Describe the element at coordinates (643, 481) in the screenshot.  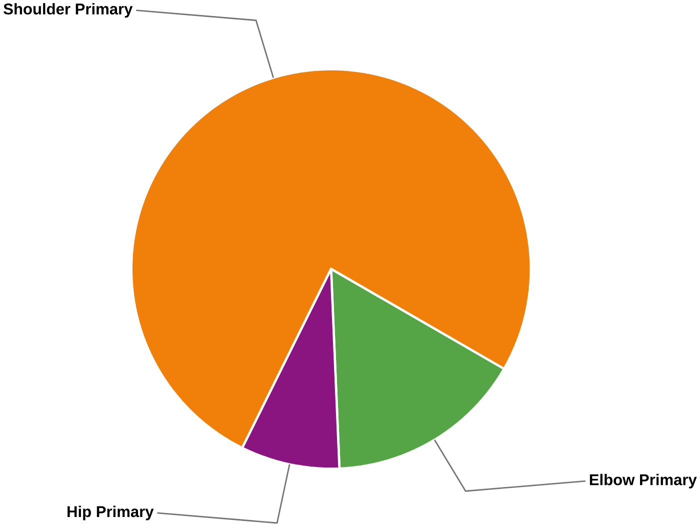
I see `slice-label: Elbow Primary` at that location.